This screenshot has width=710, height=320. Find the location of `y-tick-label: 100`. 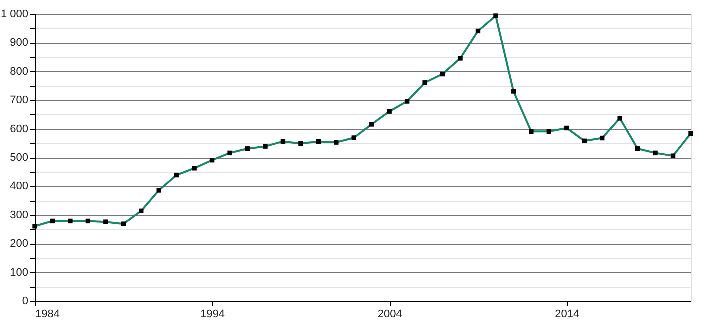

y-tick-label: 100 is located at coordinates (19, 272).